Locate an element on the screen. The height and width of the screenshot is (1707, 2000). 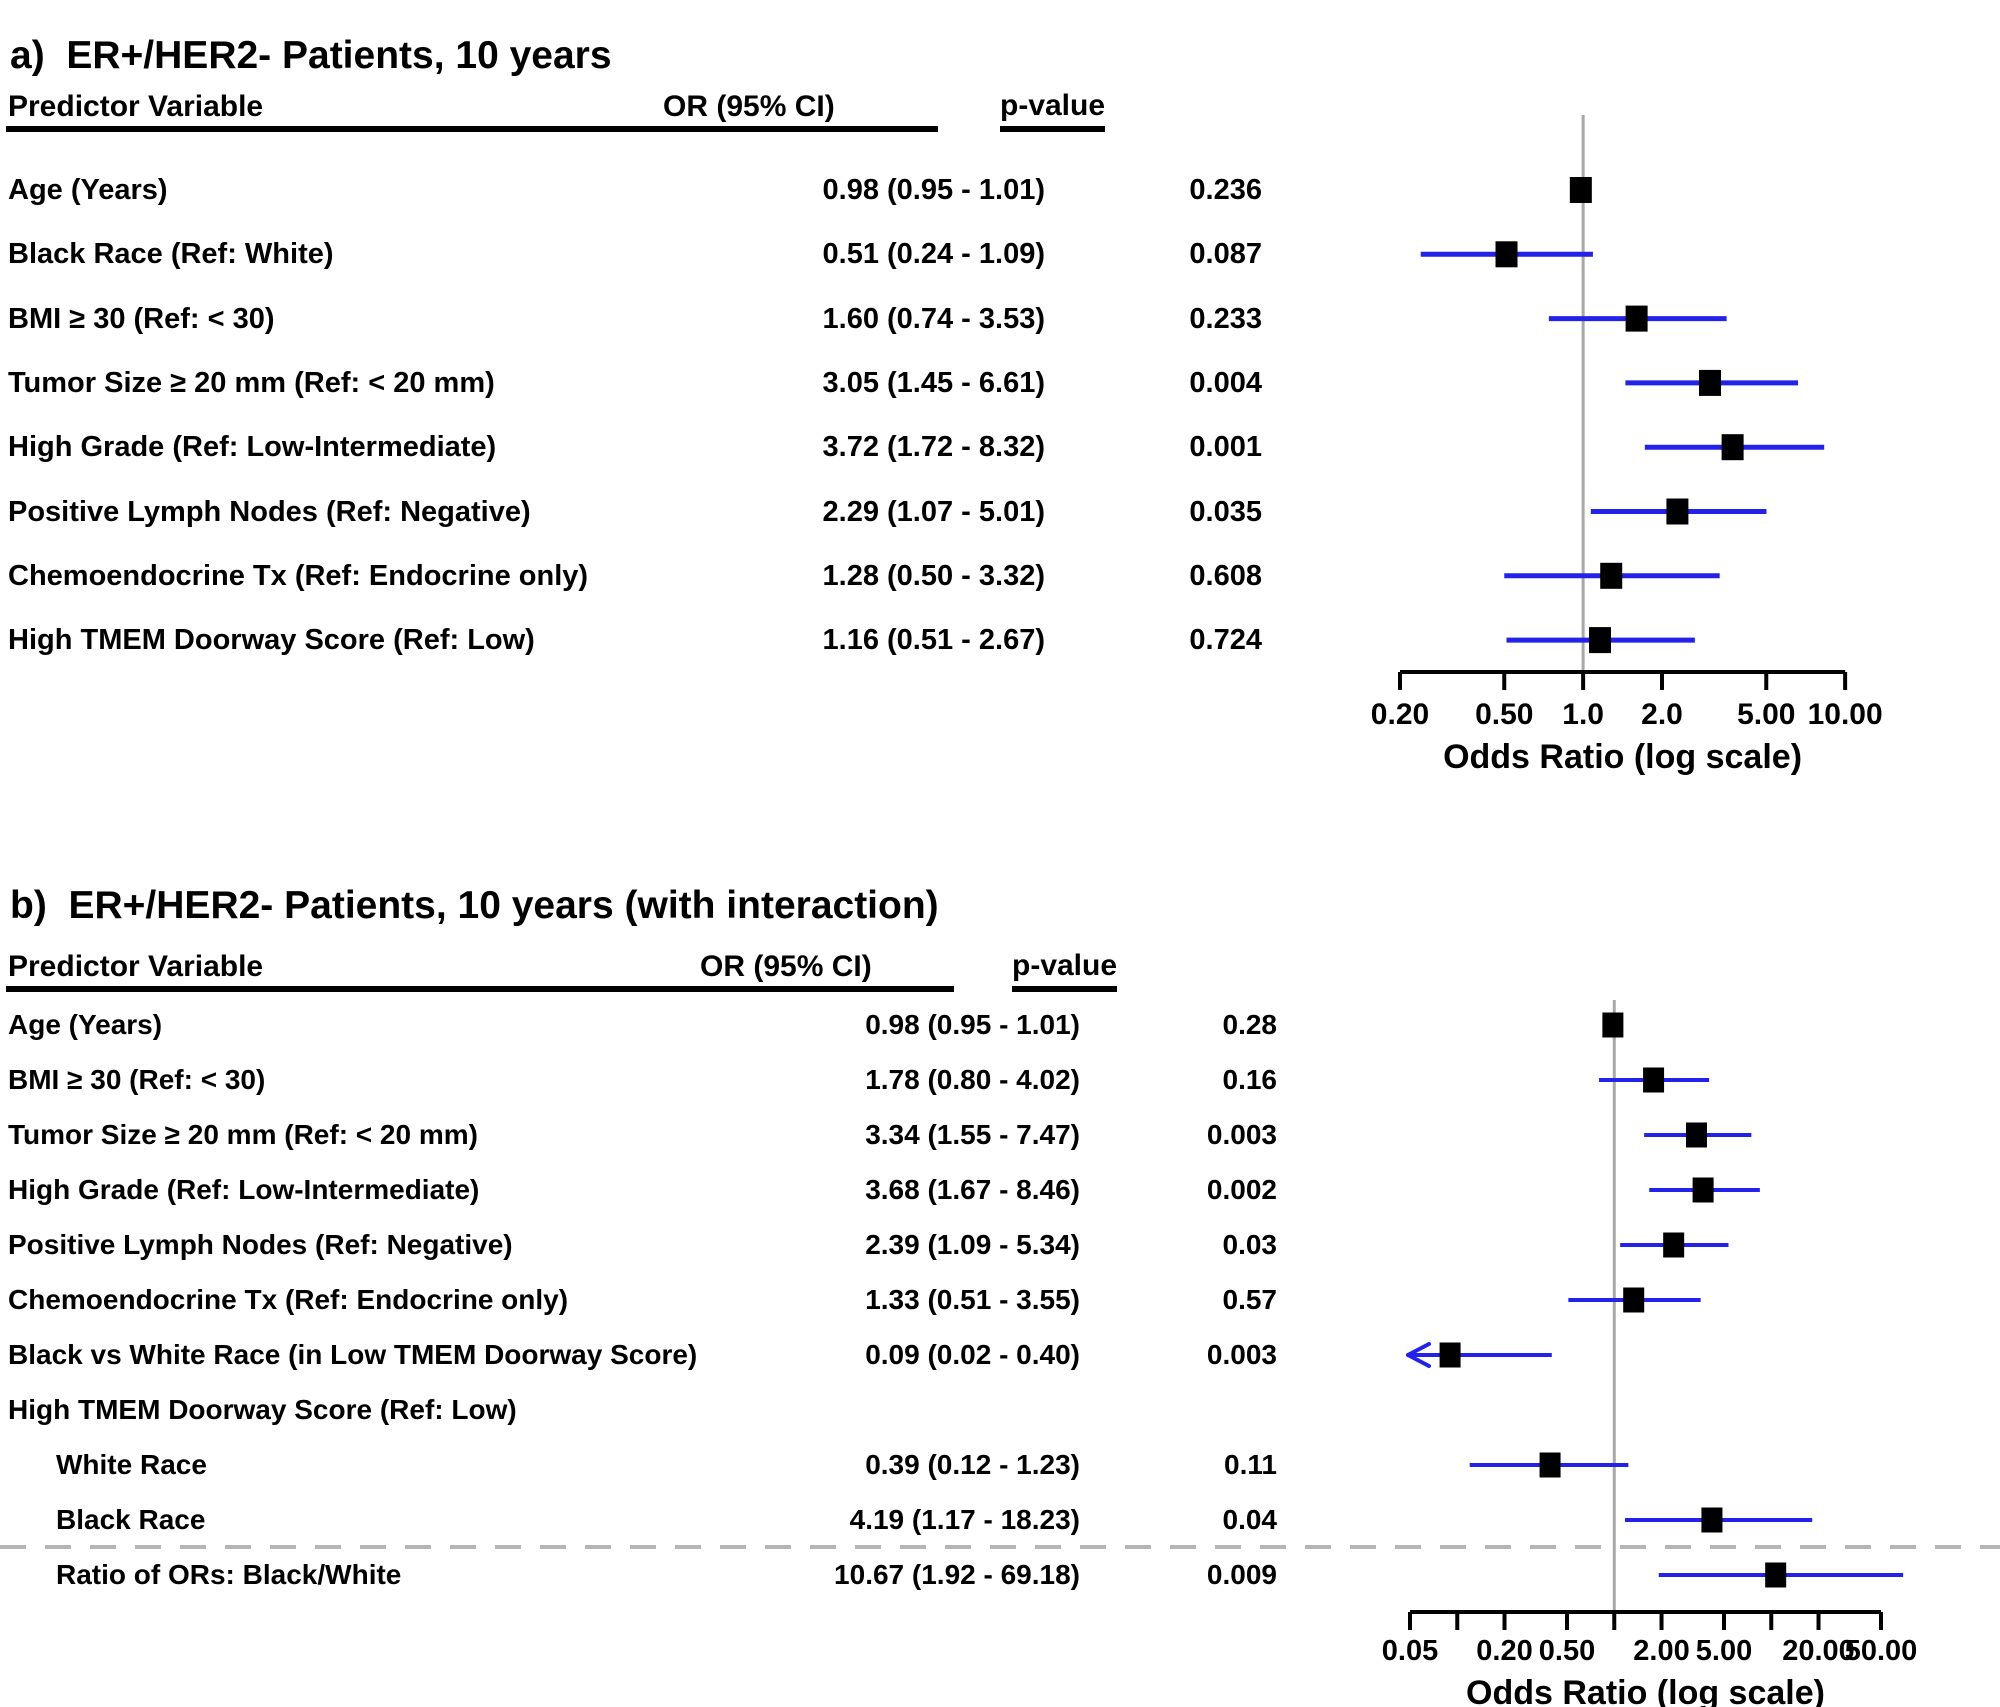
row-or-ci: 1.78 (0.80 - 4.02) is located at coordinates (972, 1079).